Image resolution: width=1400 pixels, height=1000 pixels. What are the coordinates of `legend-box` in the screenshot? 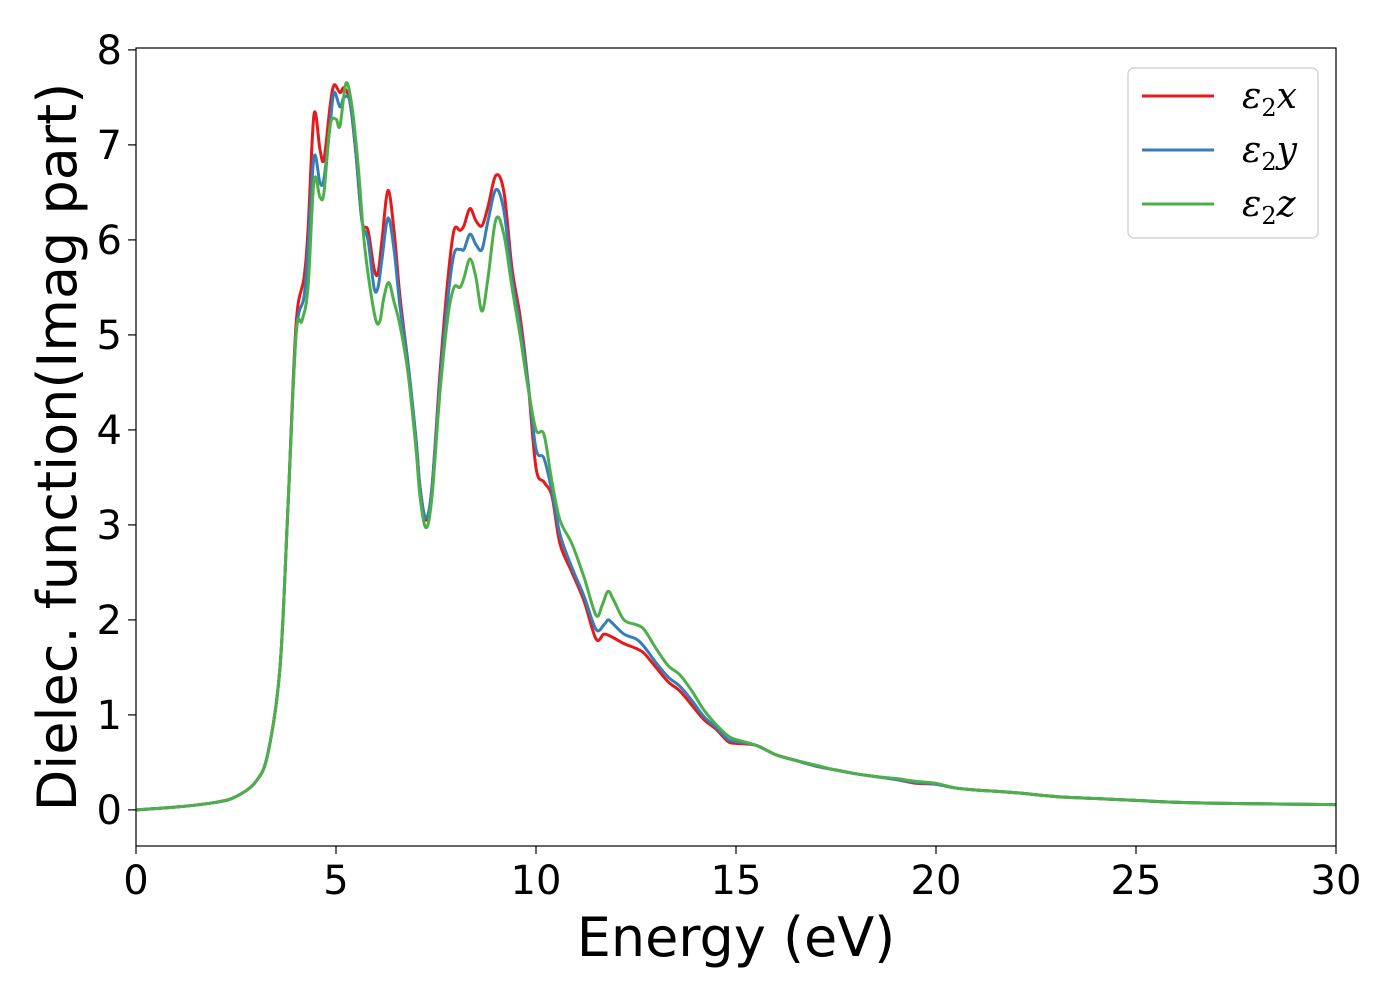 It's located at (1223, 153).